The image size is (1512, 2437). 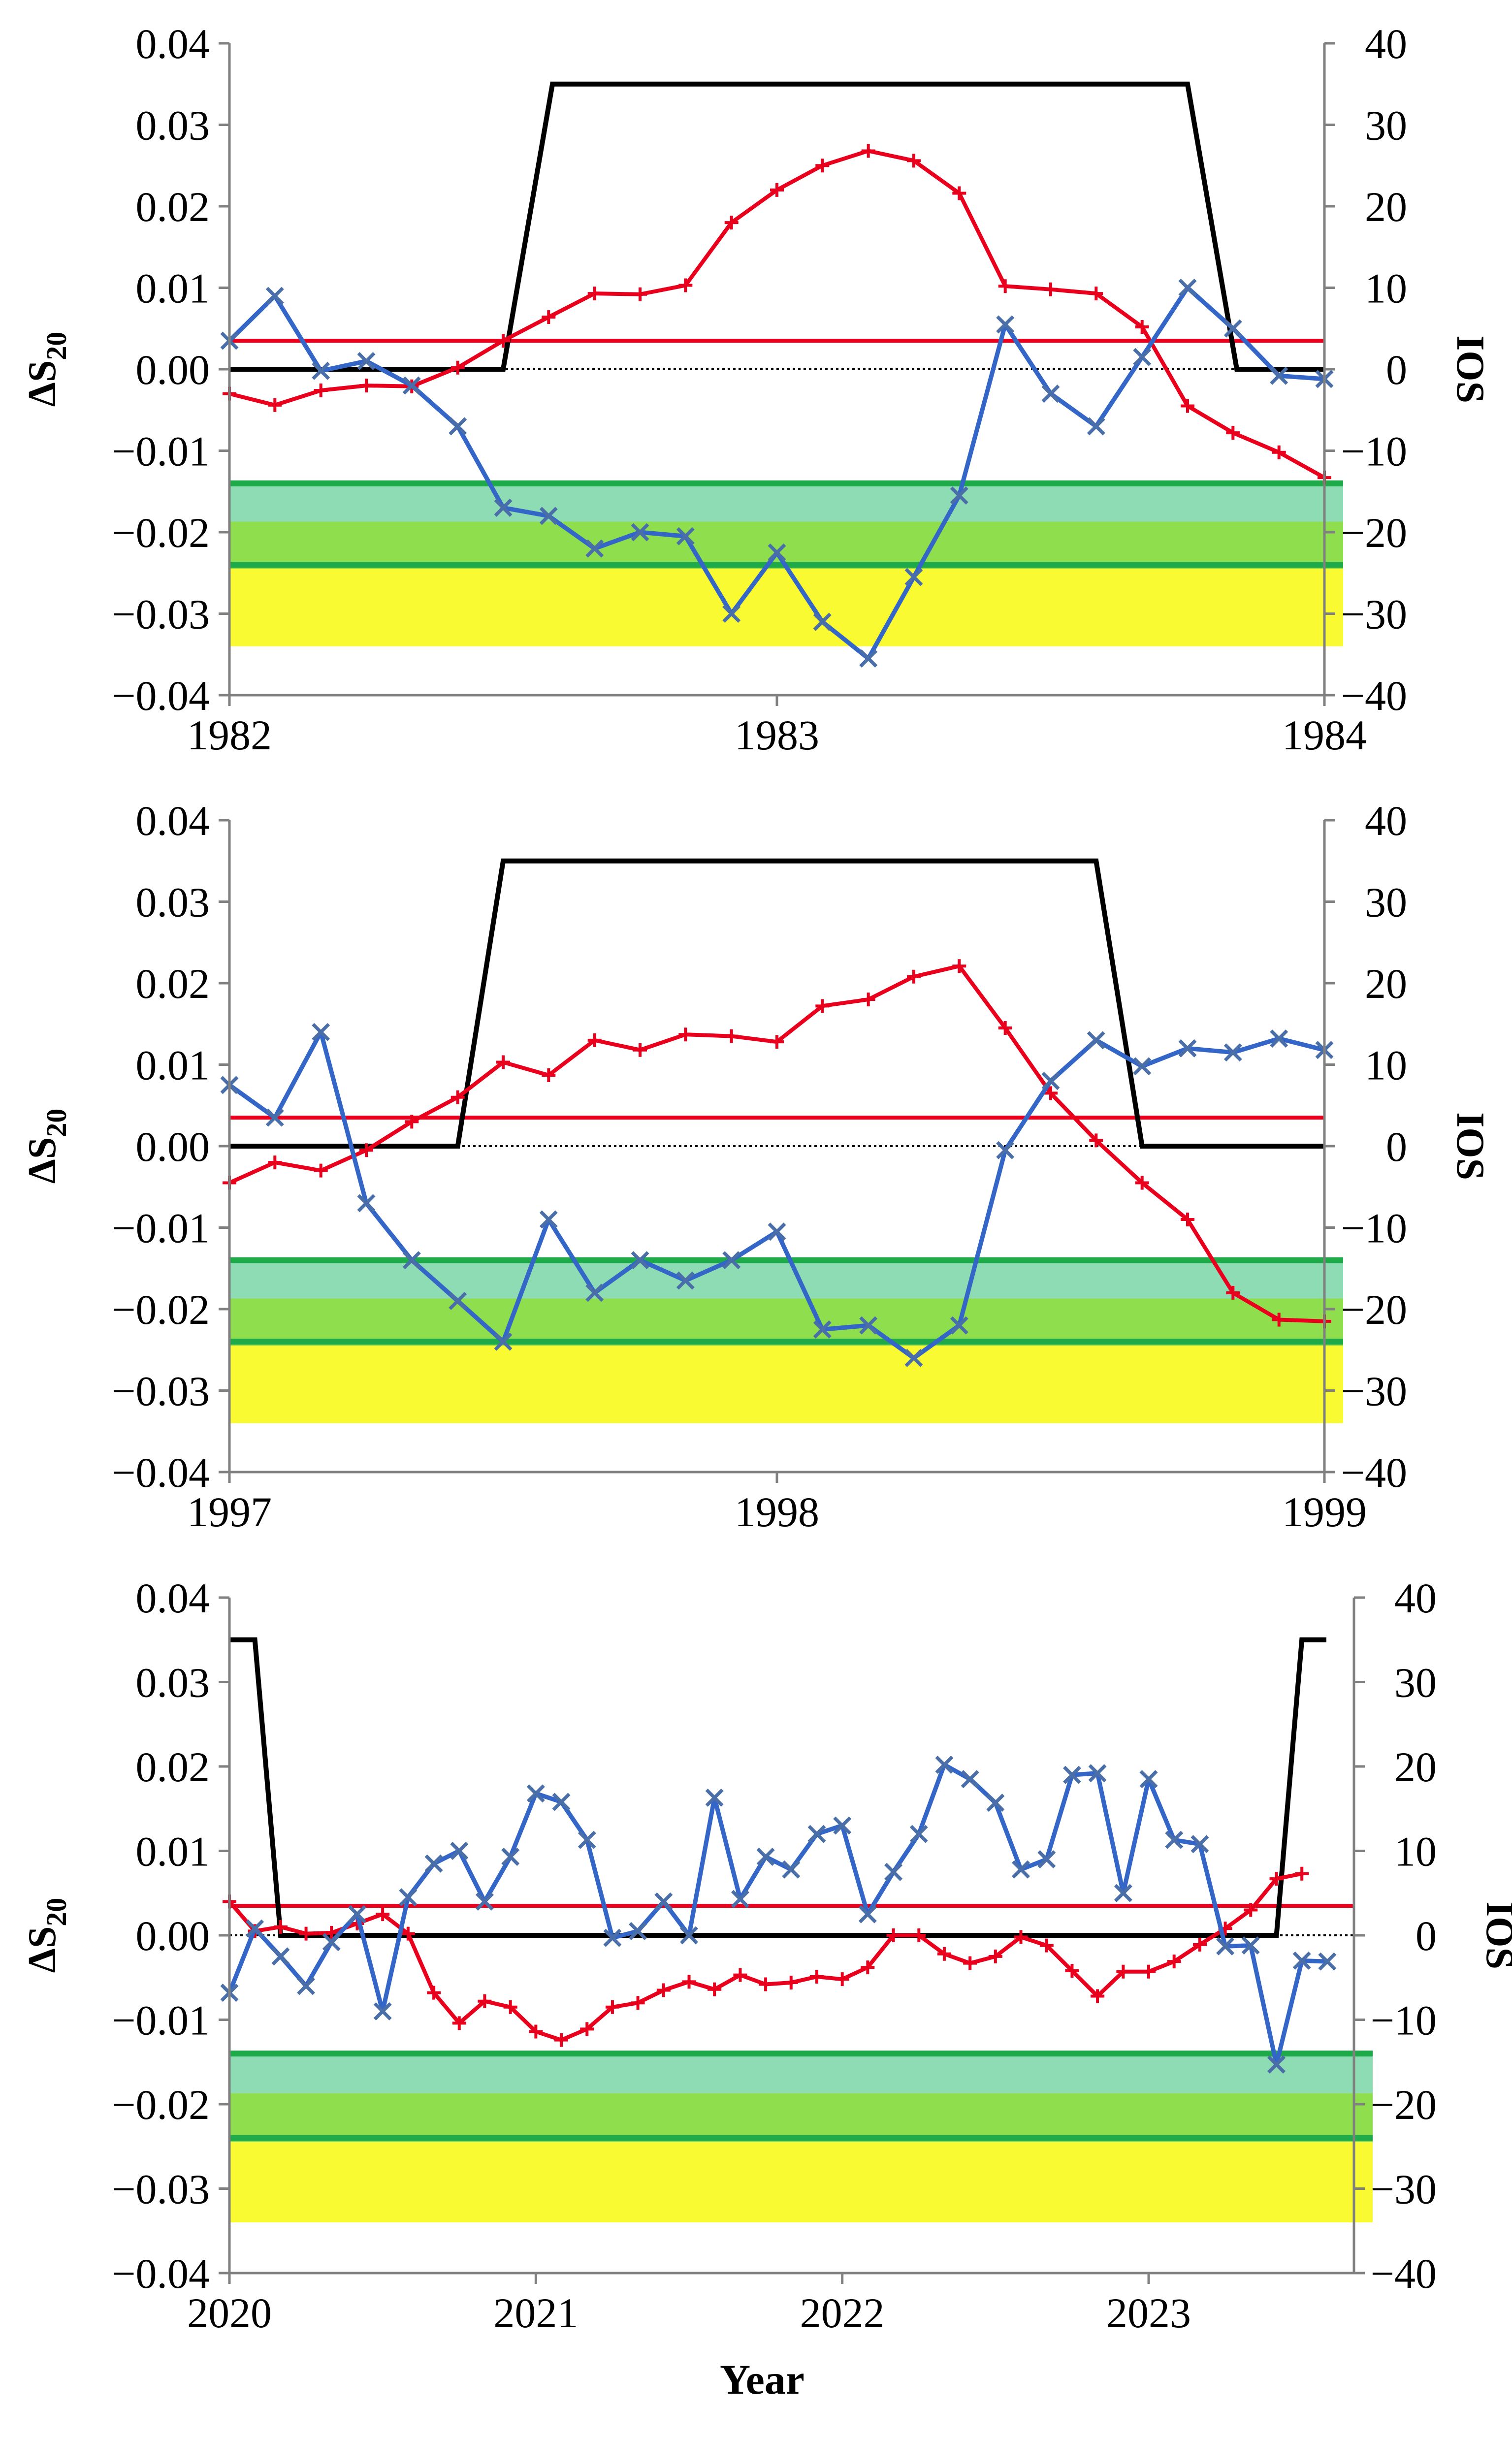 I want to click on y-right-tick-label: 40, so click(x=1416, y=1598).